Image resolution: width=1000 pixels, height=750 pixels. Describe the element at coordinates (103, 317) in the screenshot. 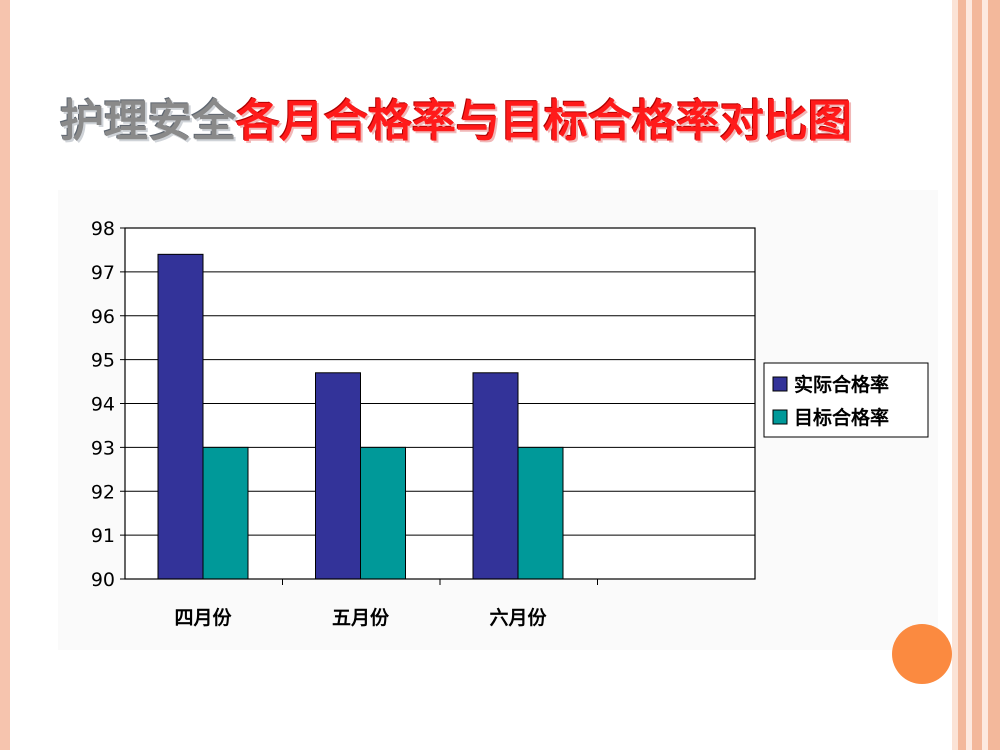

I see `y-tick-label: 96` at that location.